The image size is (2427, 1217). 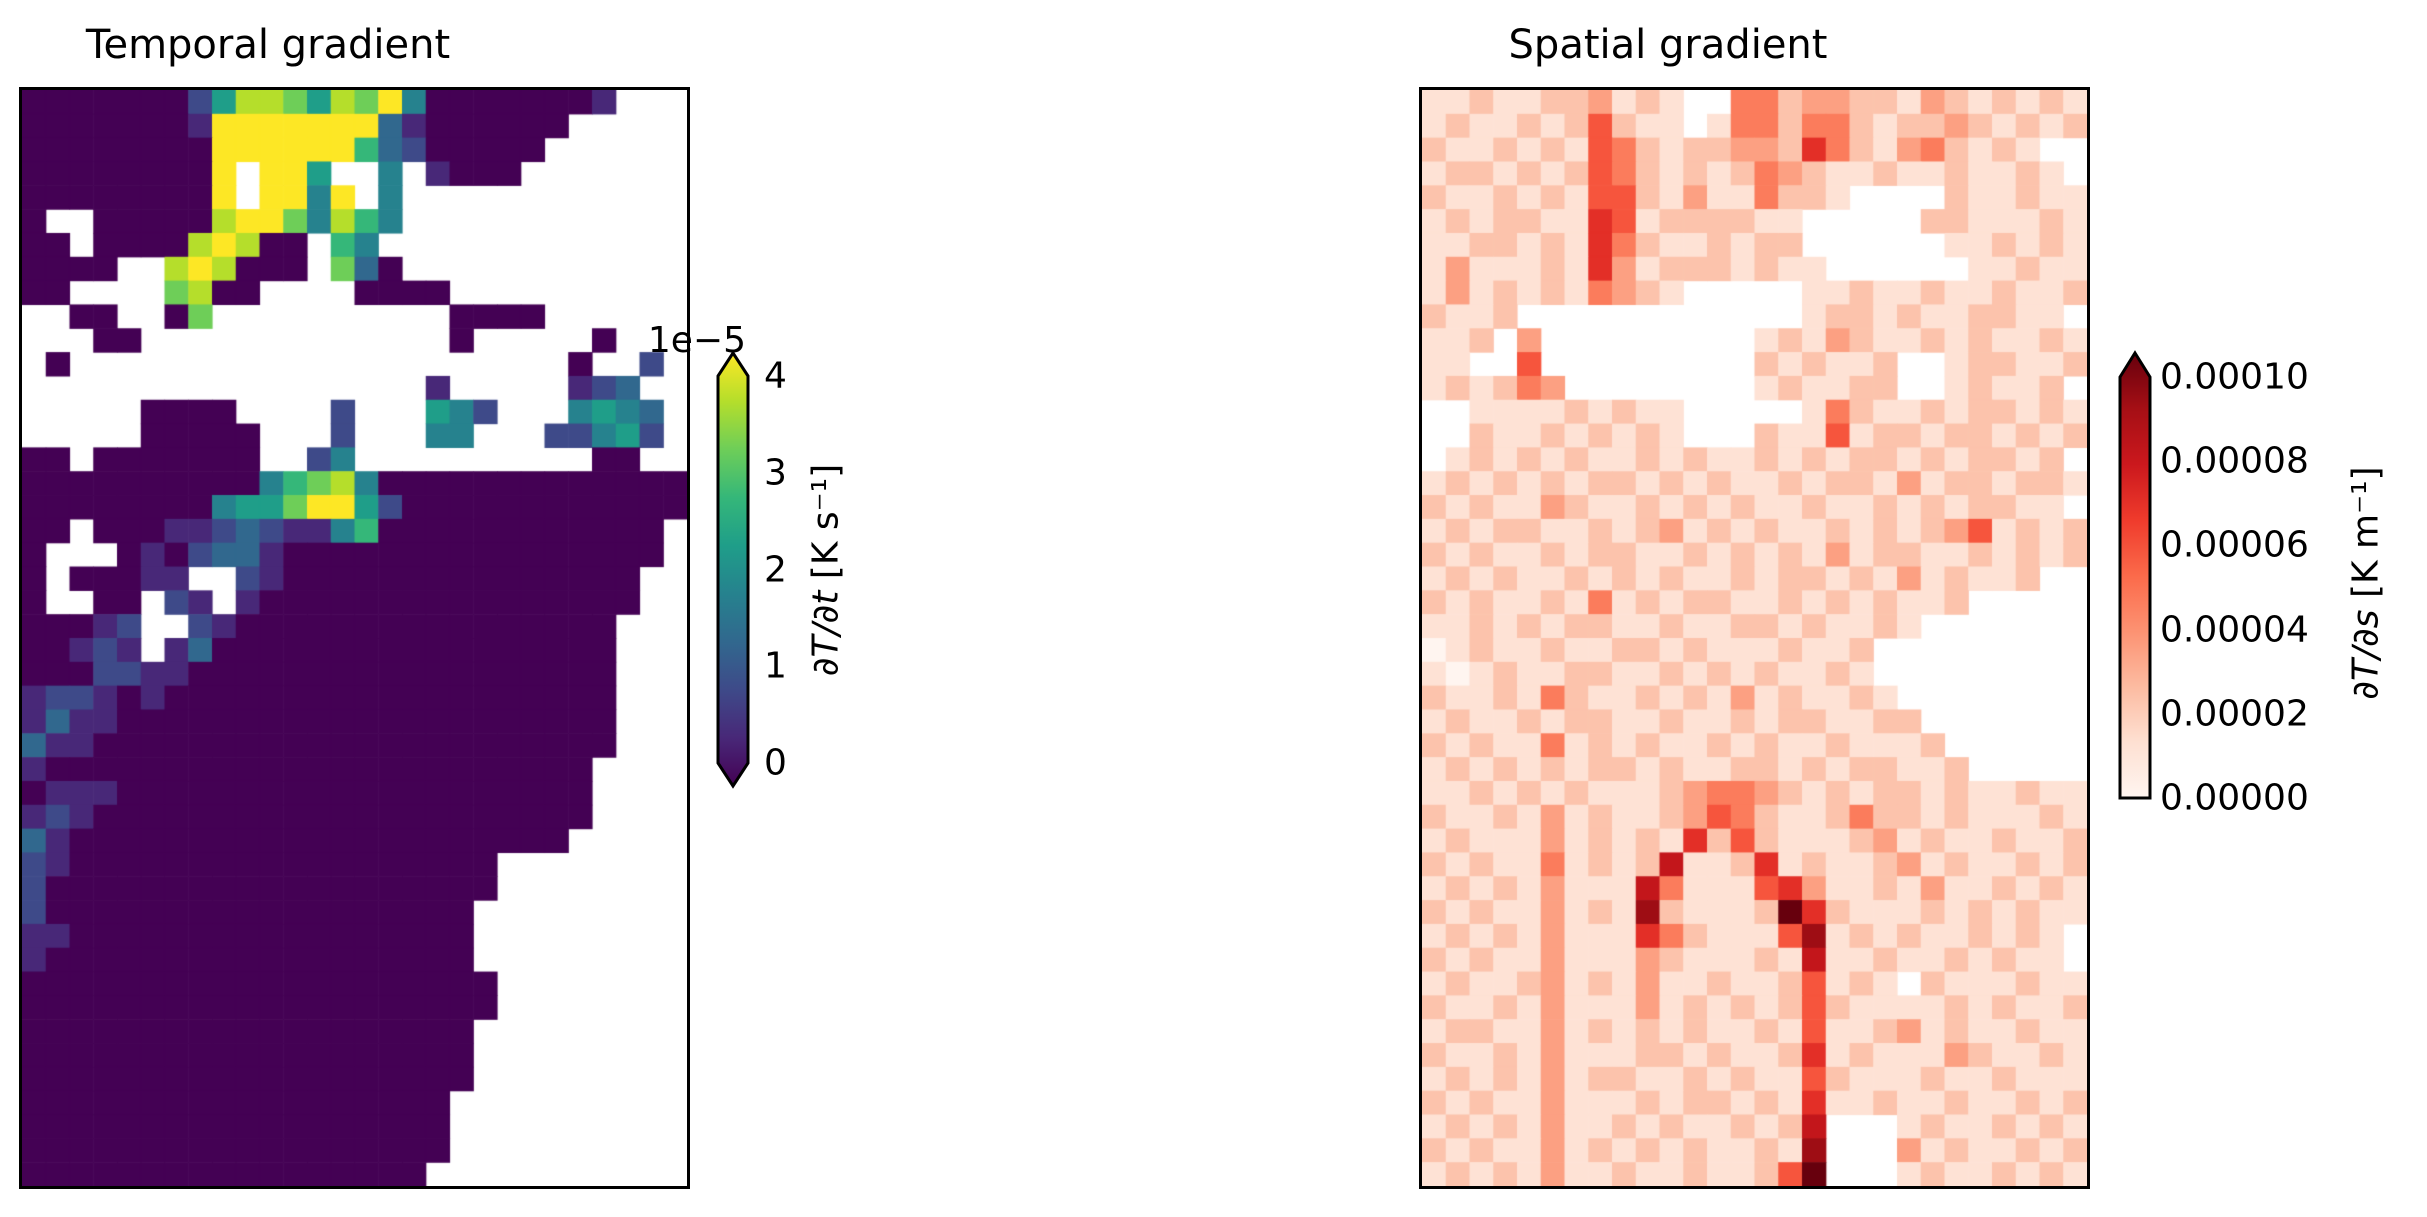 I want to click on temporal-title: Temporal gradient, so click(x=268, y=45).